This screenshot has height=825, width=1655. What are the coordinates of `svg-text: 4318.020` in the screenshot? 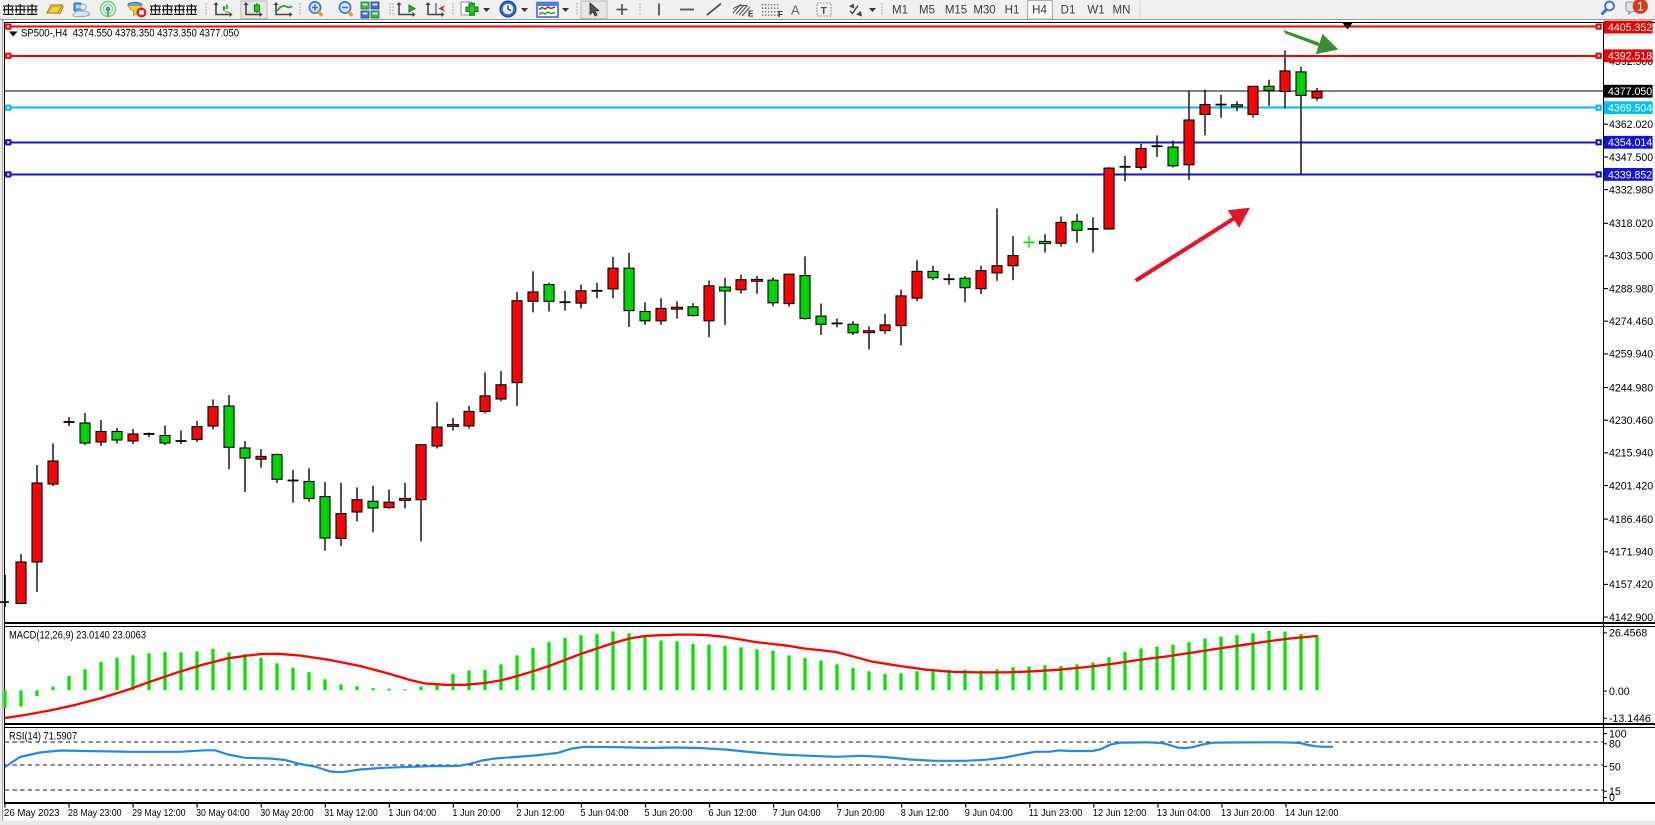 It's located at (1631, 224).